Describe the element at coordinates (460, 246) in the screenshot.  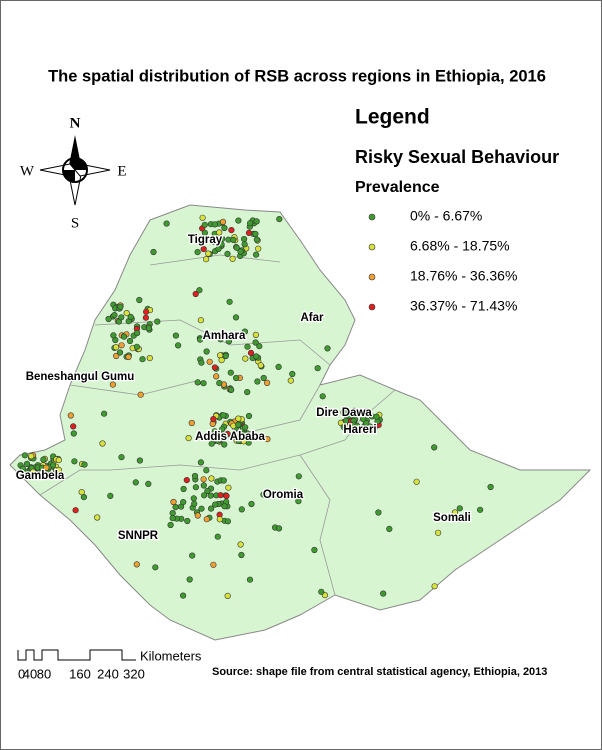
I see `legend-label: 6.68% - 18.75%` at that location.